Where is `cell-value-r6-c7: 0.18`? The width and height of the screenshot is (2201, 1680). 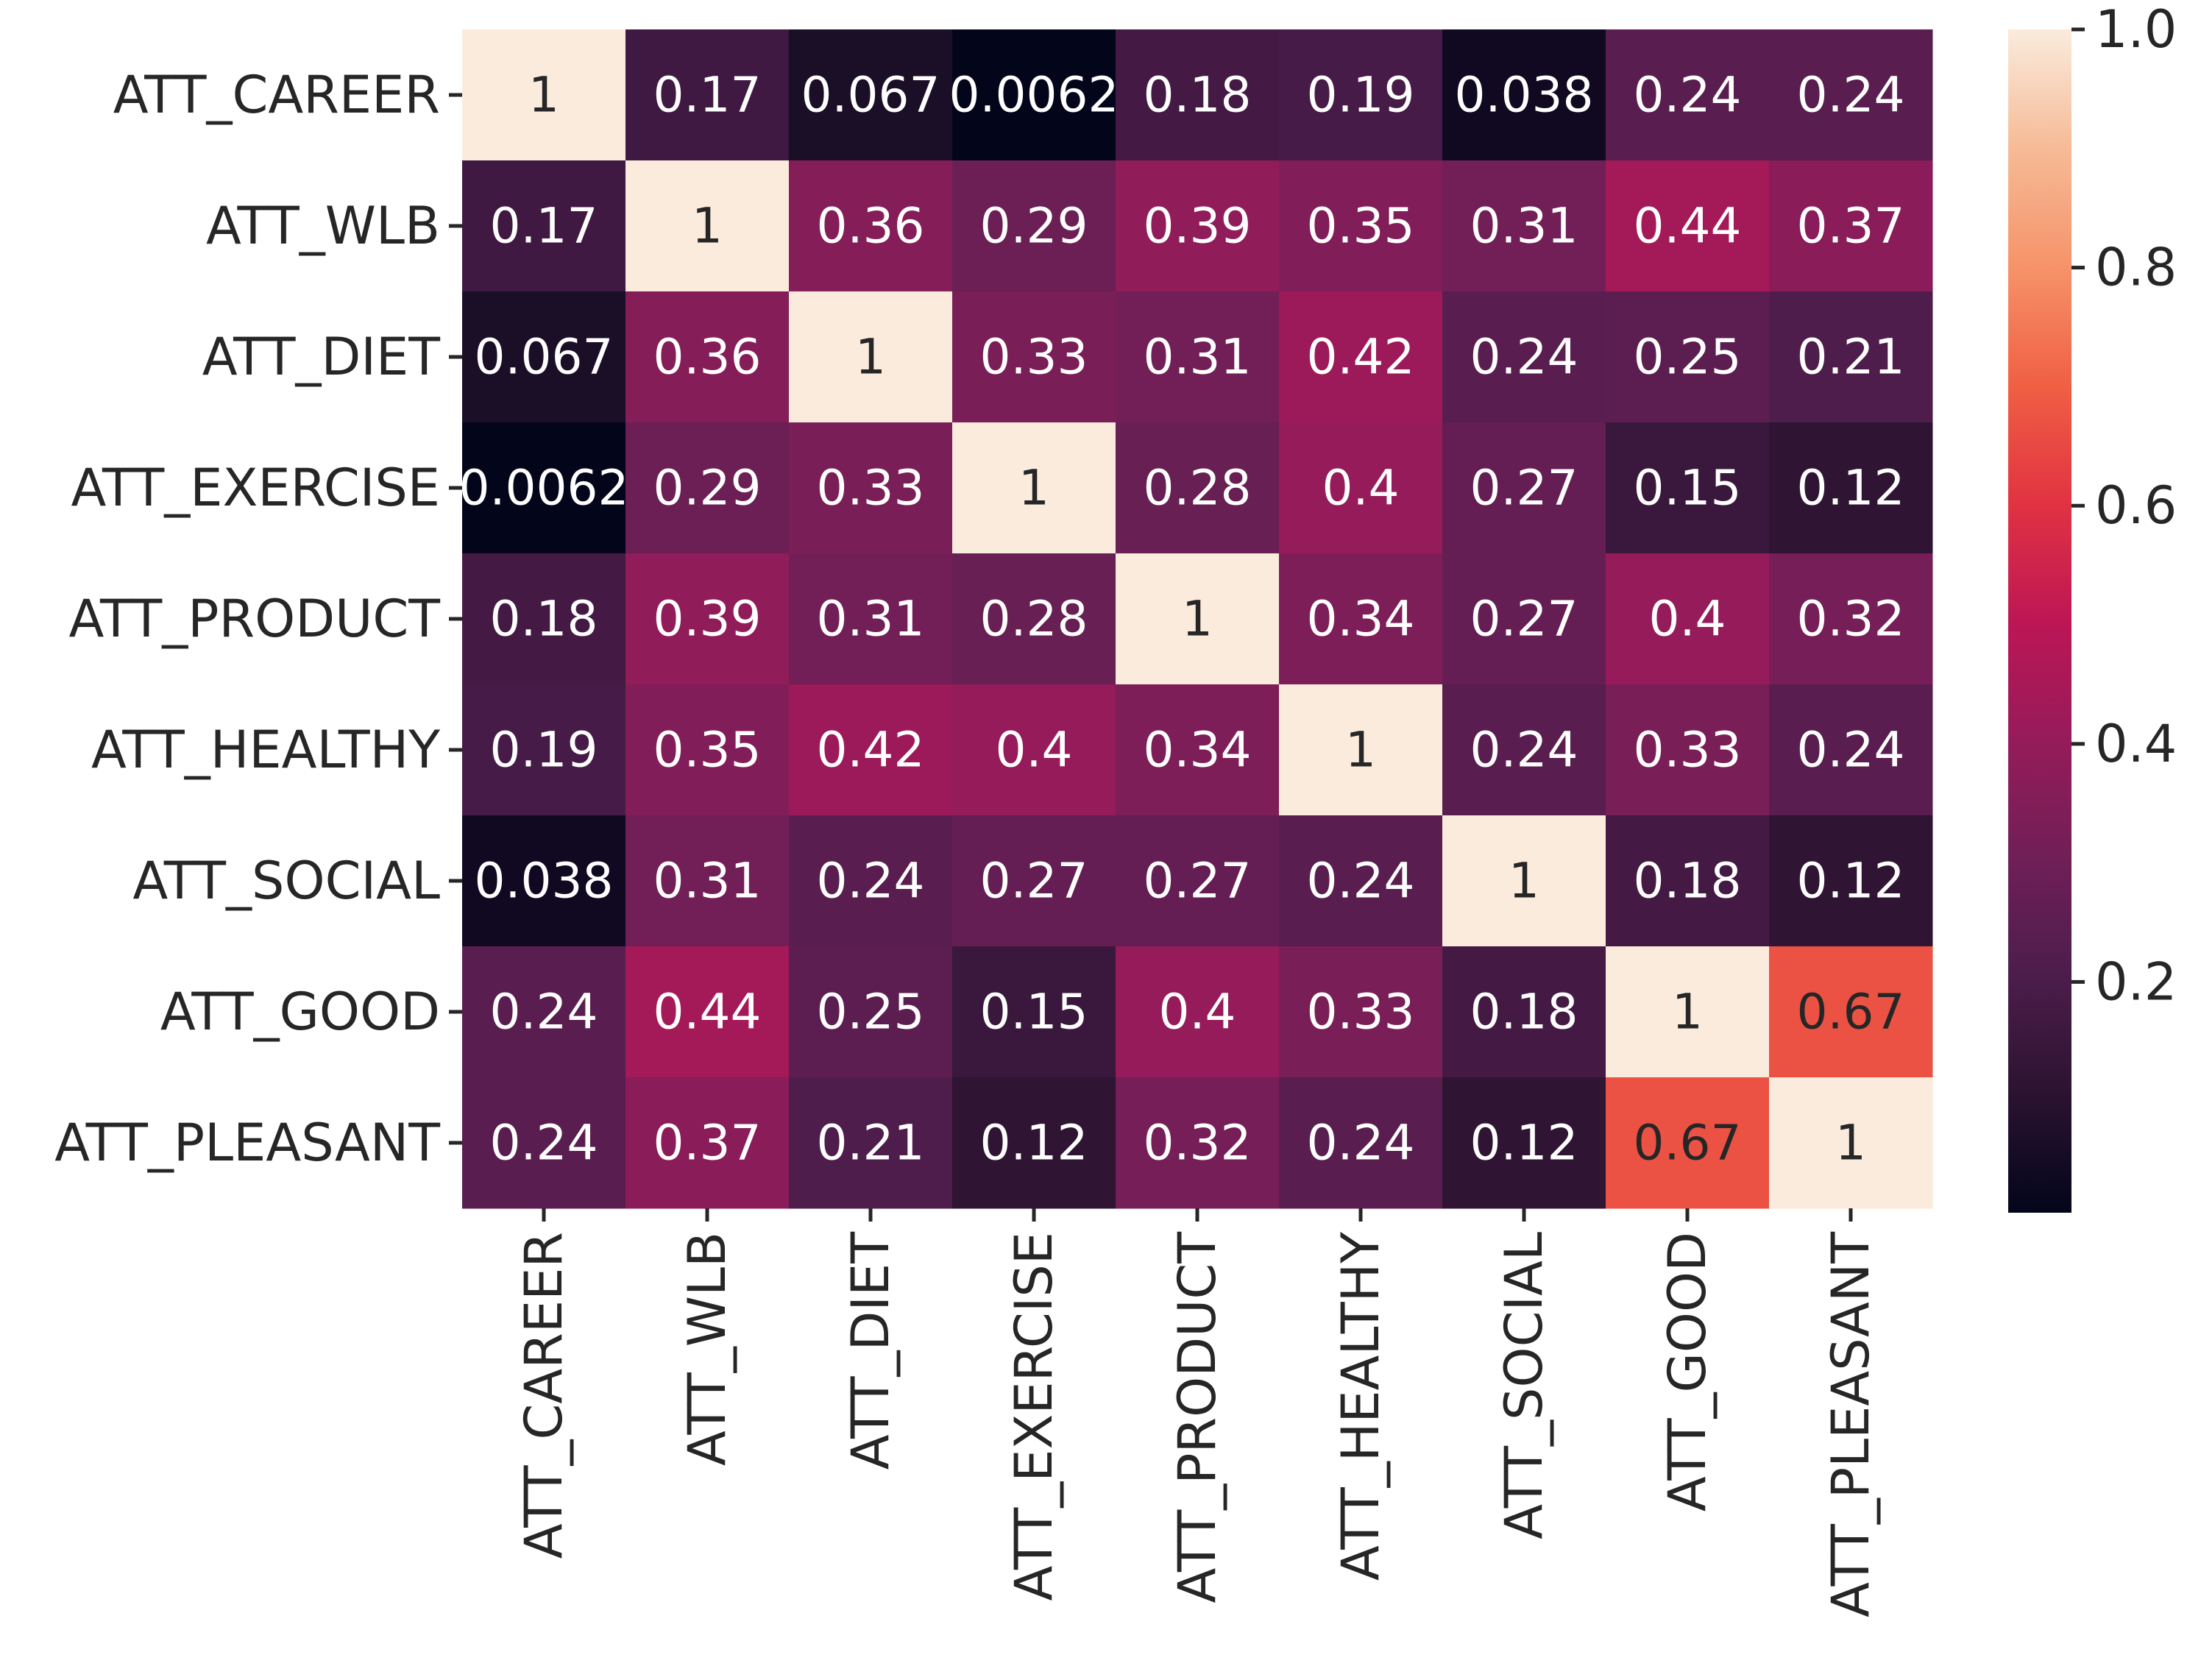 cell-value-r6-c7: 0.18 is located at coordinates (1688, 882).